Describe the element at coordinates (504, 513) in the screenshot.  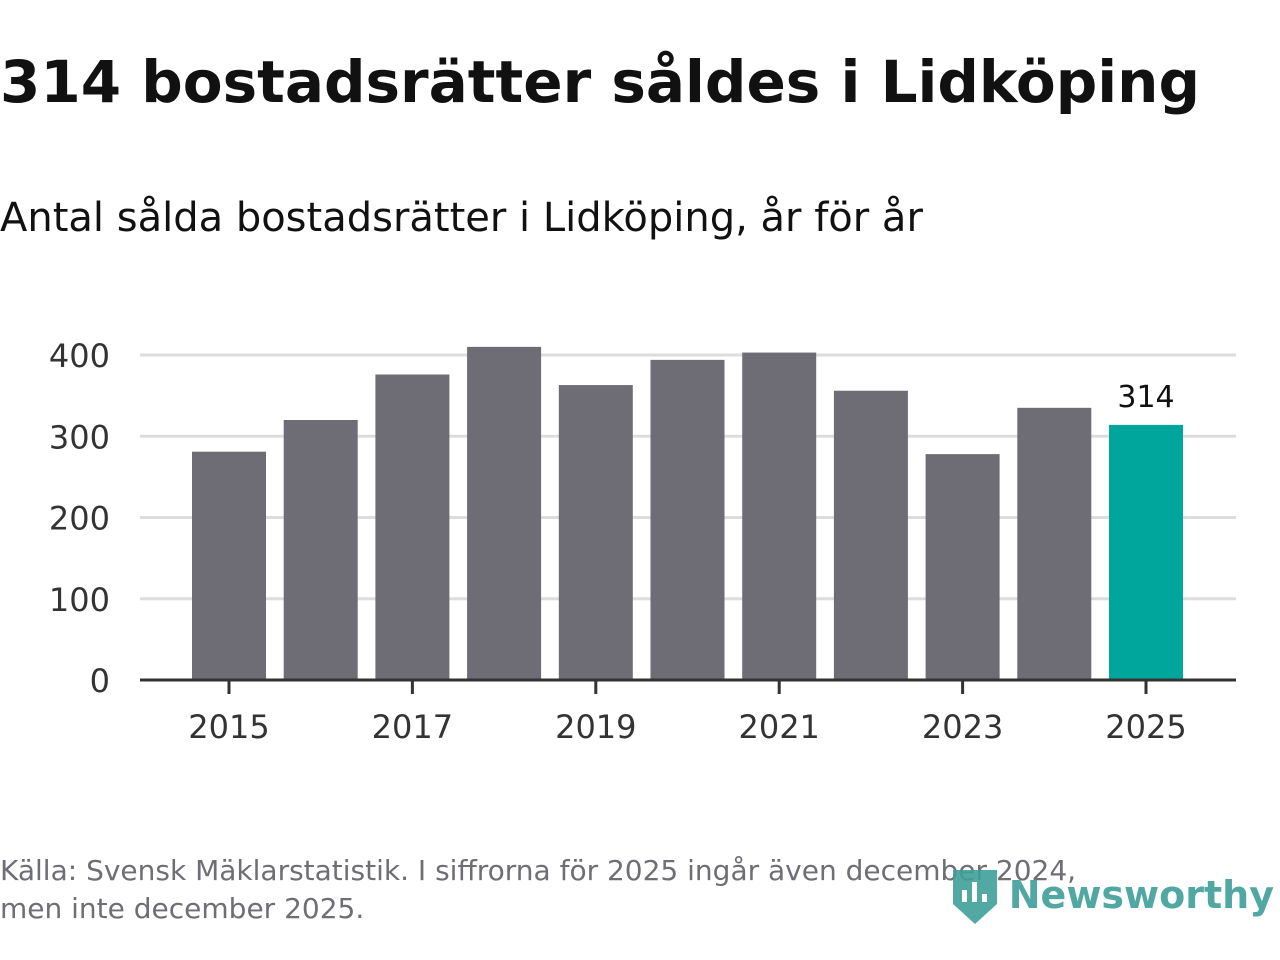
I see `bar-2018` at that location.